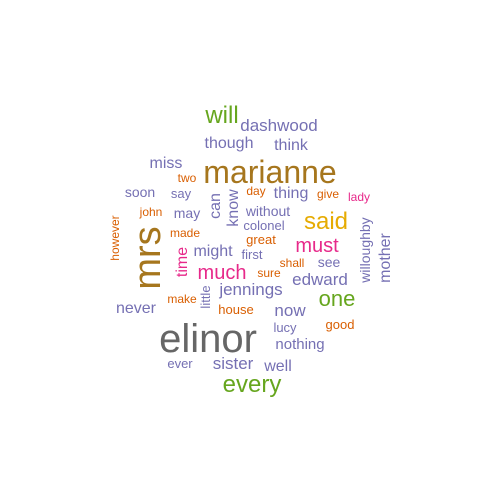  What do you see at coordinates (222, 273) in the screenshot?
I see `word-much: much` at bounding box center [222, 273].